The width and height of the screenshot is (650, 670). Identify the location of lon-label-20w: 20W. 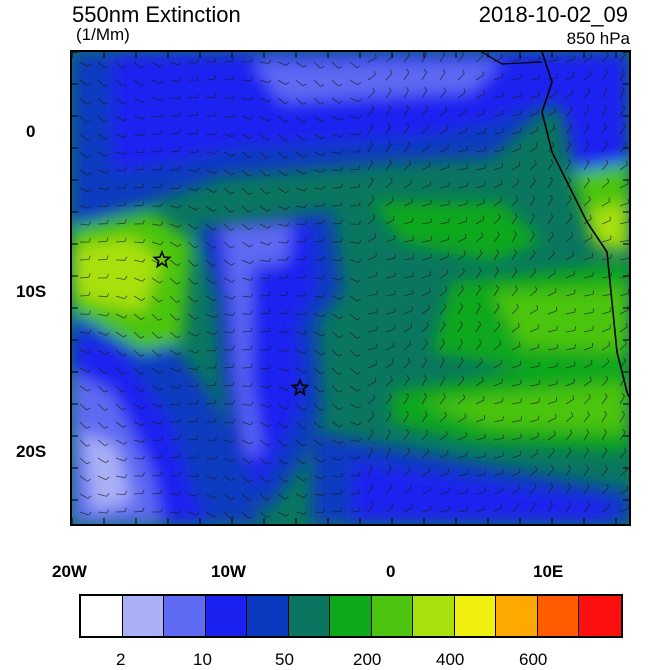
(69, 572).